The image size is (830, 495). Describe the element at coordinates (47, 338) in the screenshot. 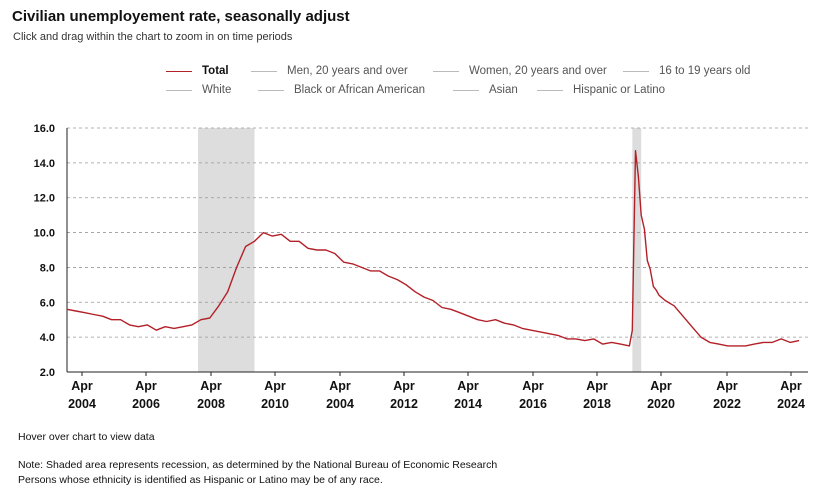

I see `y-tick-label: 4.0` at that location.